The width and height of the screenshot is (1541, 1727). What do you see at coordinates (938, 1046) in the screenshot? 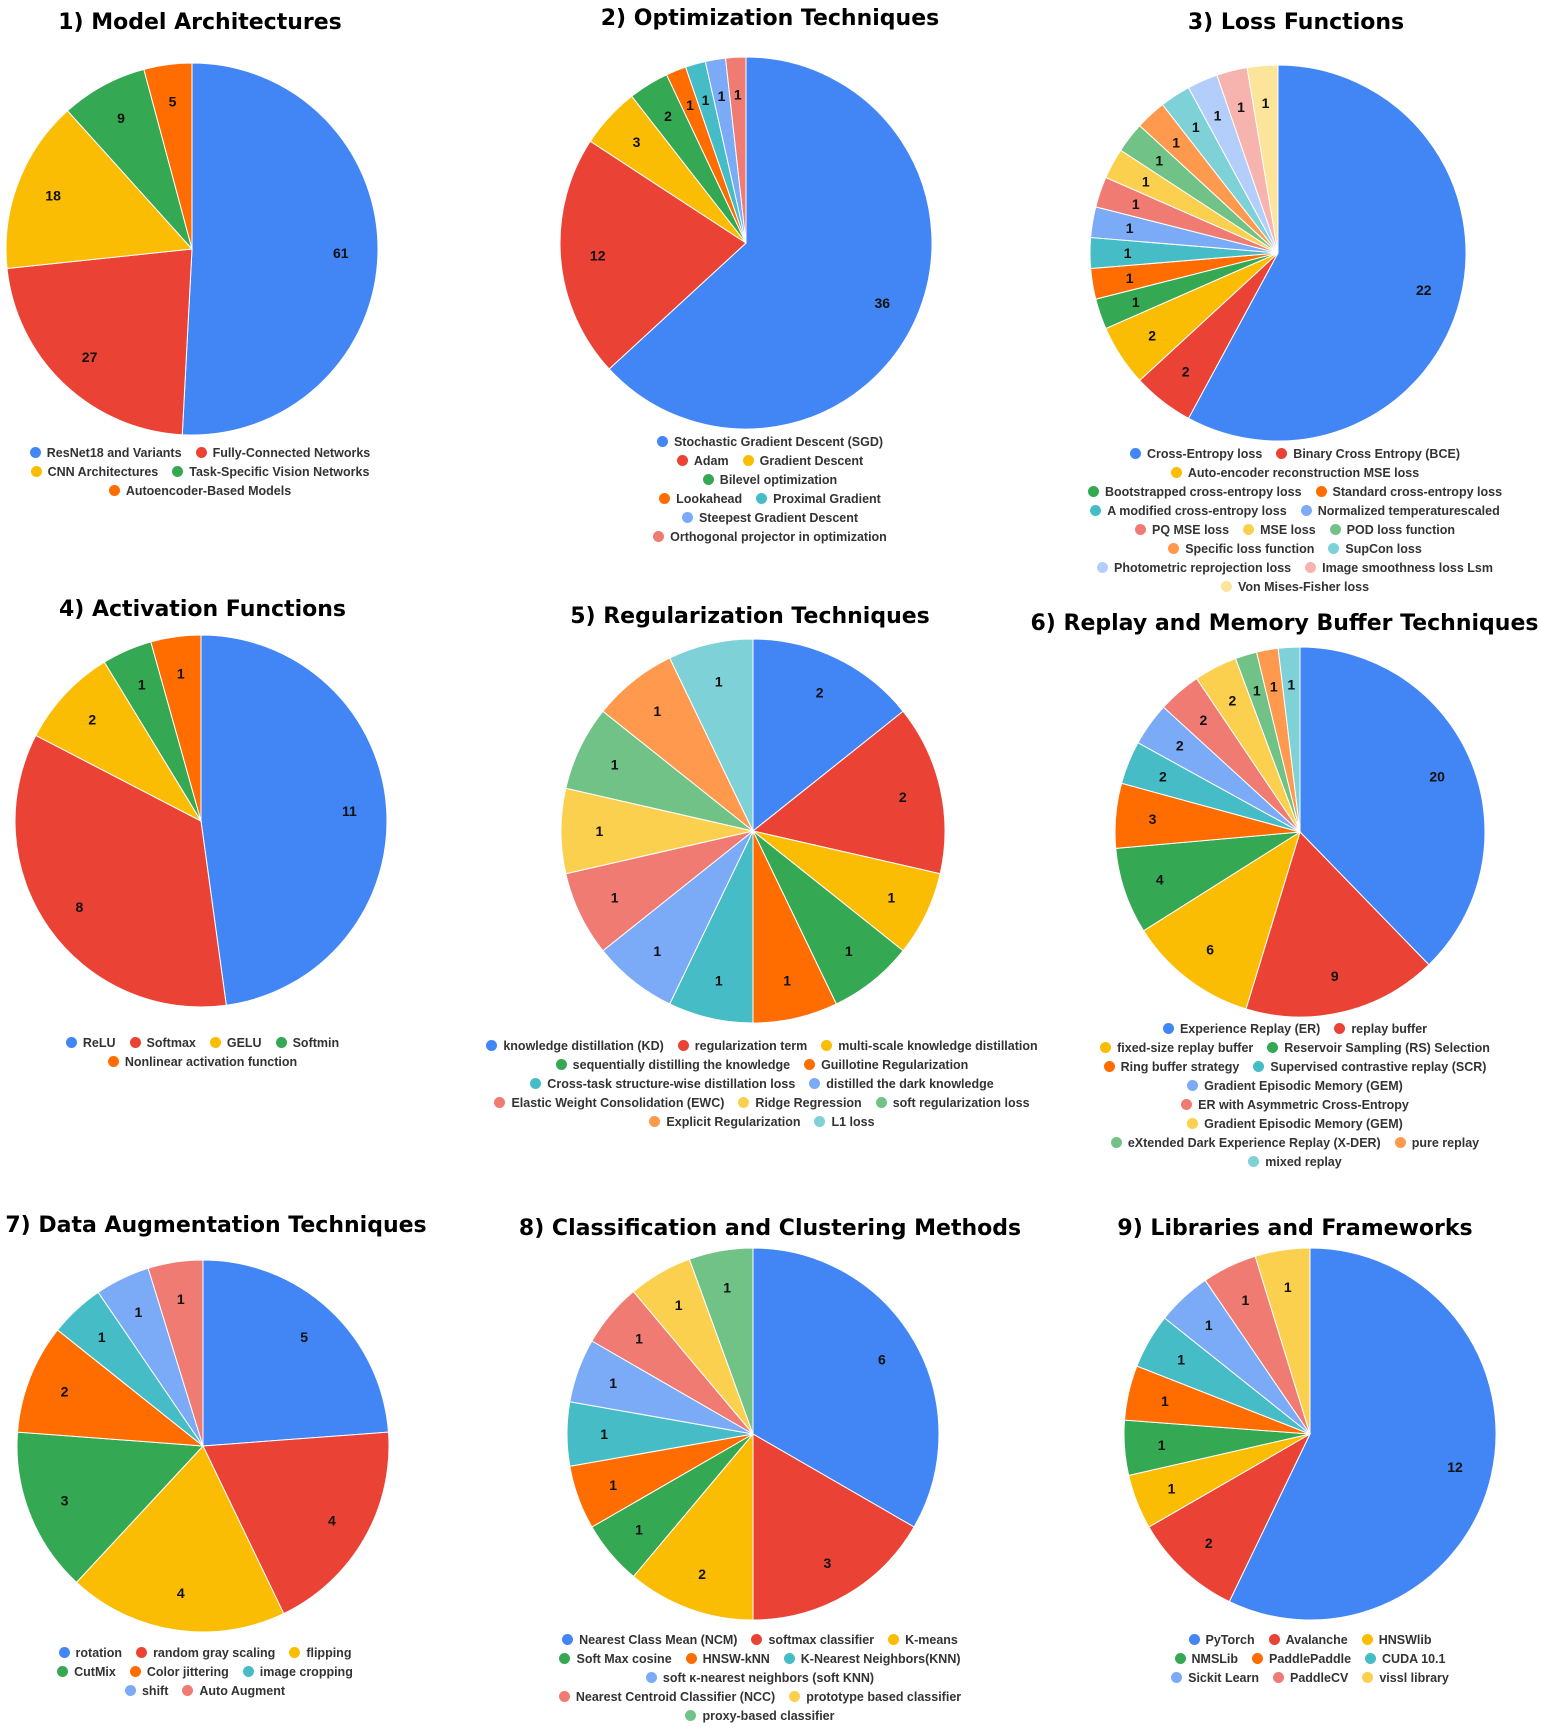
I see `legend-label: multi-scale knowledge distillation` at bounding box center [938, 1046].